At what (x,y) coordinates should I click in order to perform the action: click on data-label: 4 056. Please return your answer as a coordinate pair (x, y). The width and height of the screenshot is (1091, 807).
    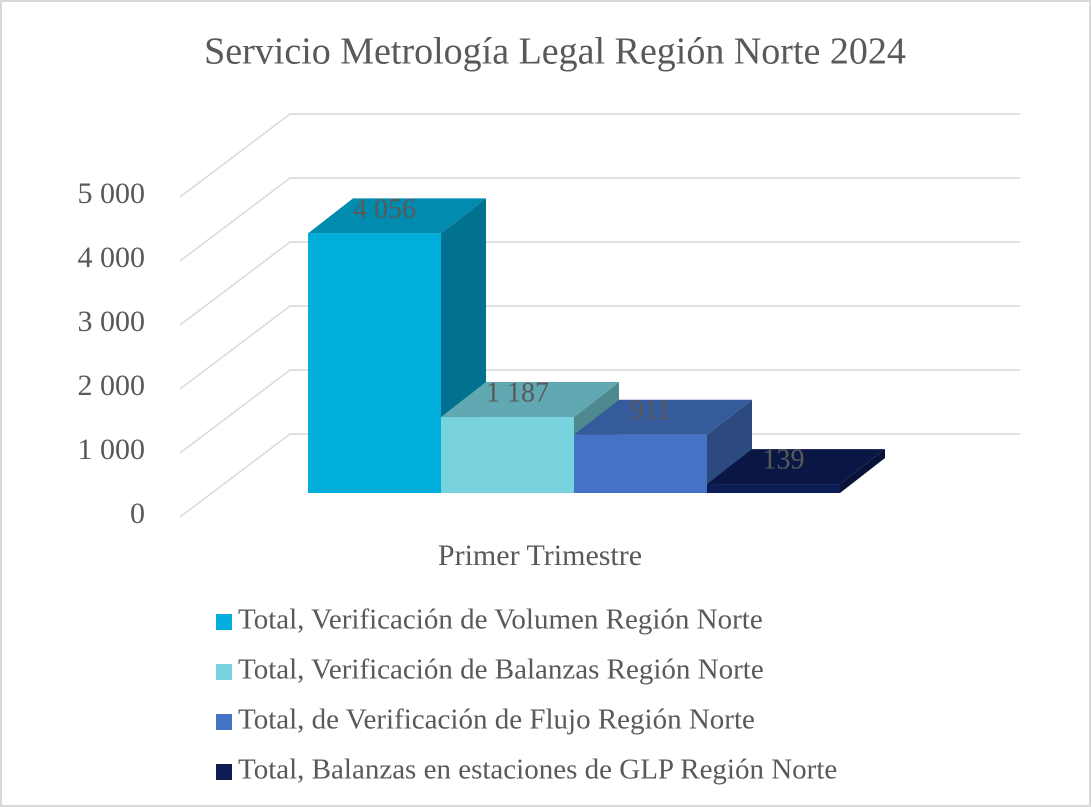
    Looking at the image, I should click on (384, 209).